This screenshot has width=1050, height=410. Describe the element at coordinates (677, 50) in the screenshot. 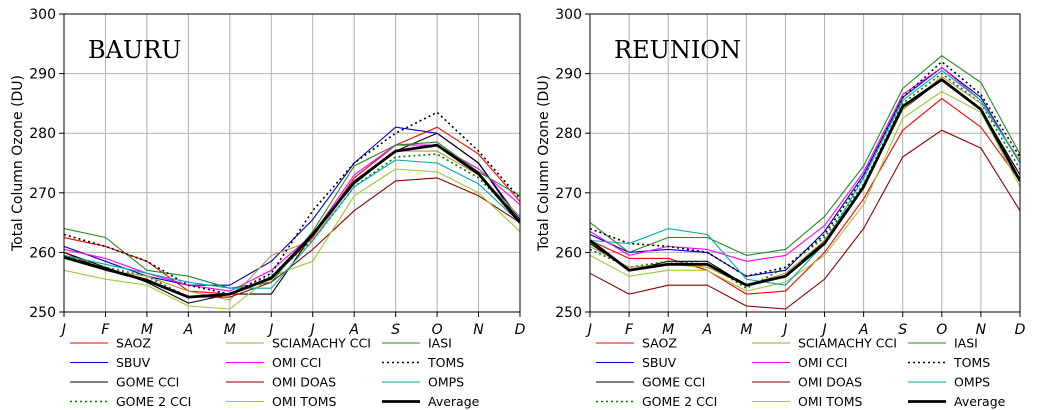

I see `panel-title: REUNION` at that location.